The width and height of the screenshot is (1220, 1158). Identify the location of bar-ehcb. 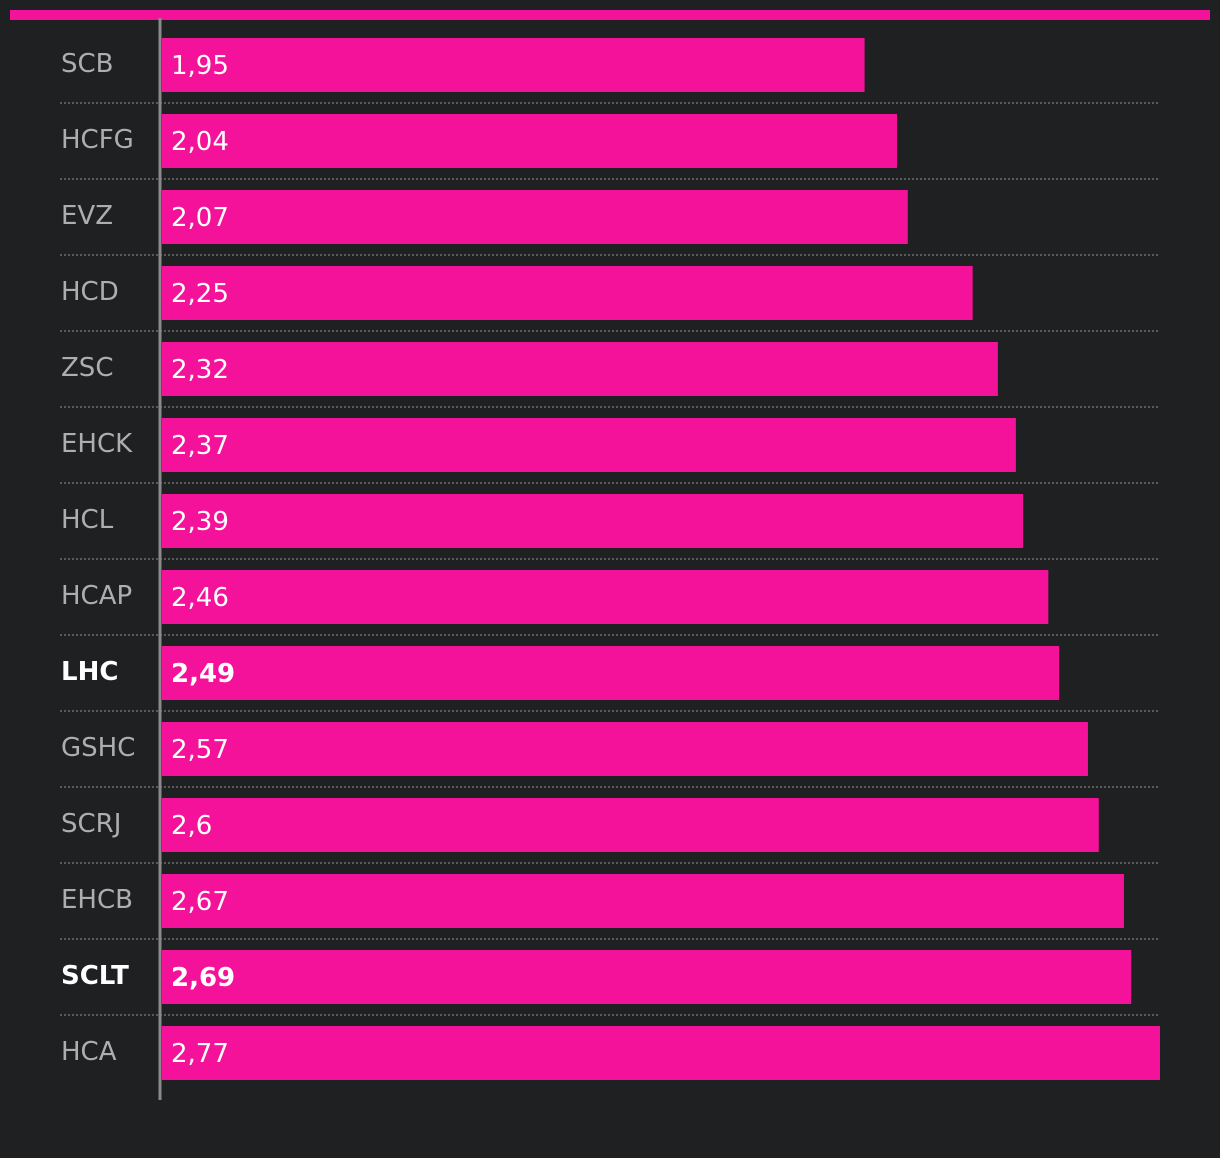
(643, 901).